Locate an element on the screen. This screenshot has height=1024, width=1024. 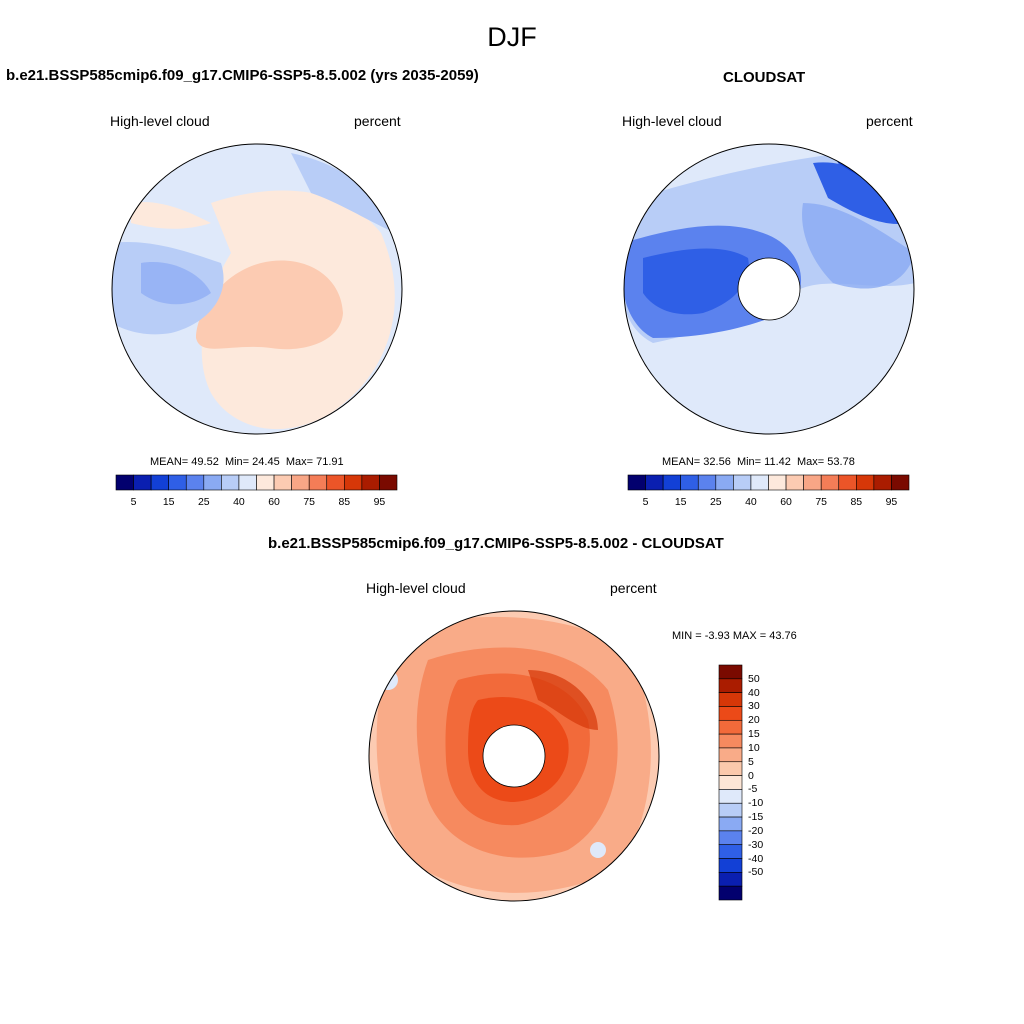
colorbar-tick-label: -30 is located at coordinates (756, 844).